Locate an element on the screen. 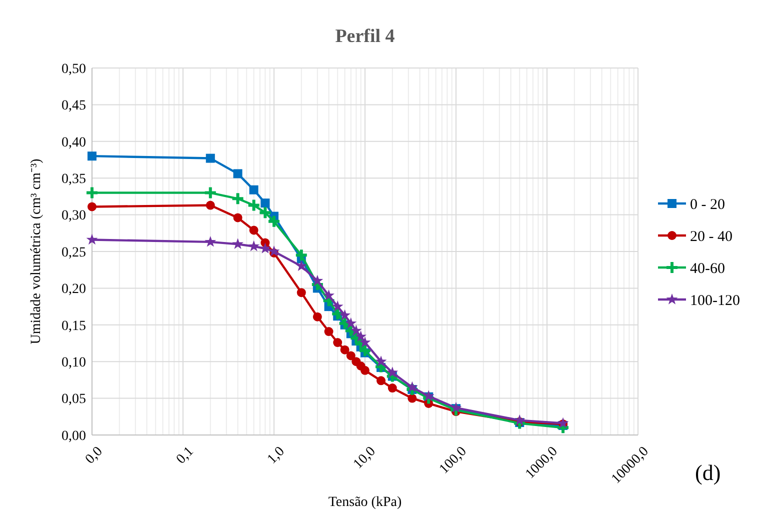  legend-label: 40-60 is located at coordinates (707, 268).